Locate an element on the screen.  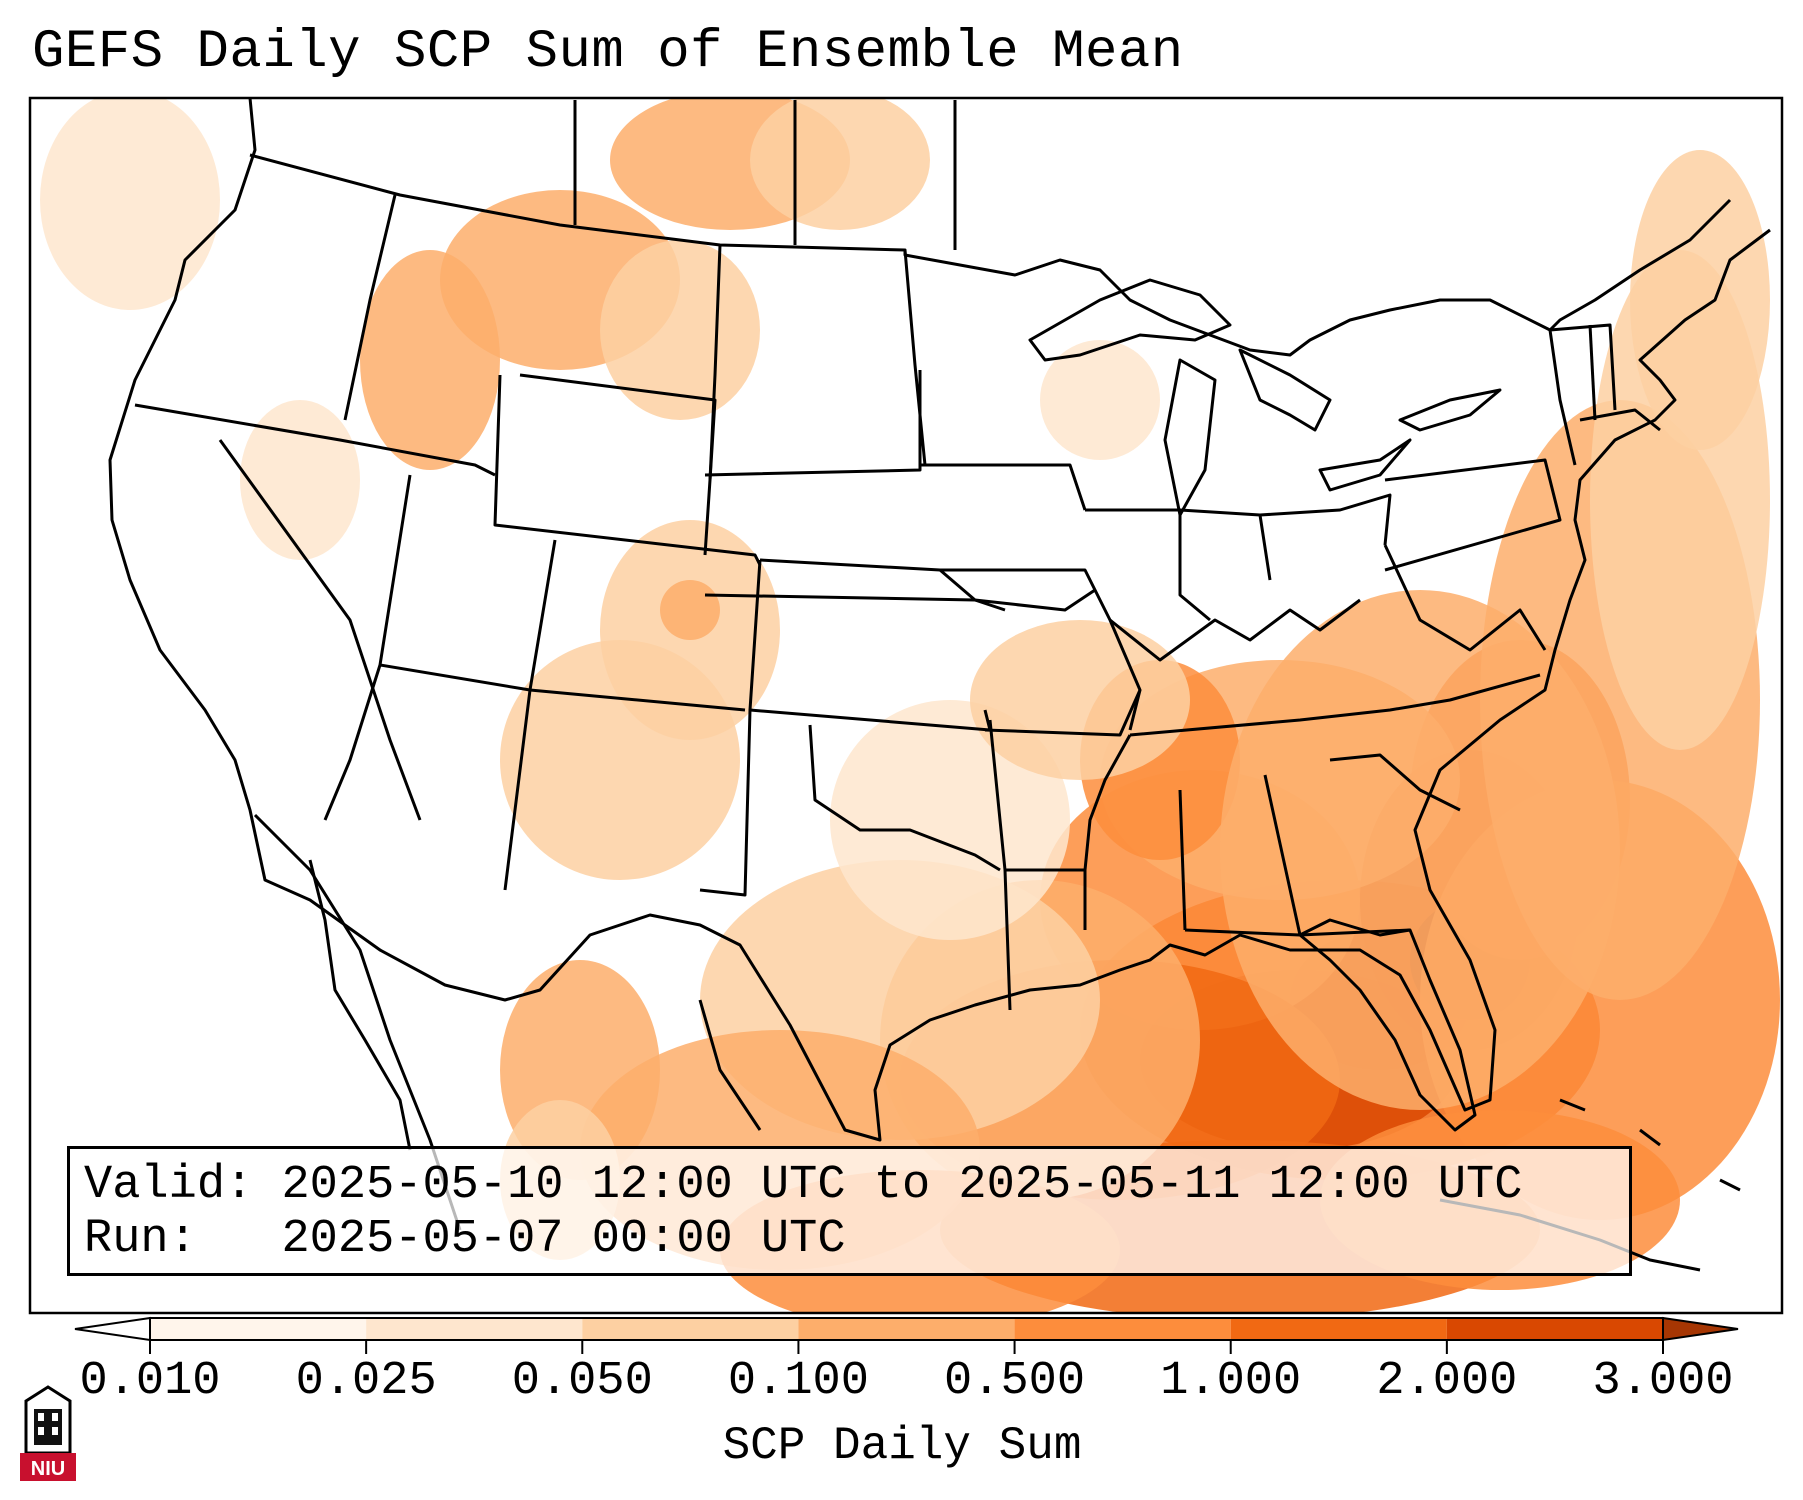
colorbar-tick-label: 0.025 is located at coordinates (366, 1381).